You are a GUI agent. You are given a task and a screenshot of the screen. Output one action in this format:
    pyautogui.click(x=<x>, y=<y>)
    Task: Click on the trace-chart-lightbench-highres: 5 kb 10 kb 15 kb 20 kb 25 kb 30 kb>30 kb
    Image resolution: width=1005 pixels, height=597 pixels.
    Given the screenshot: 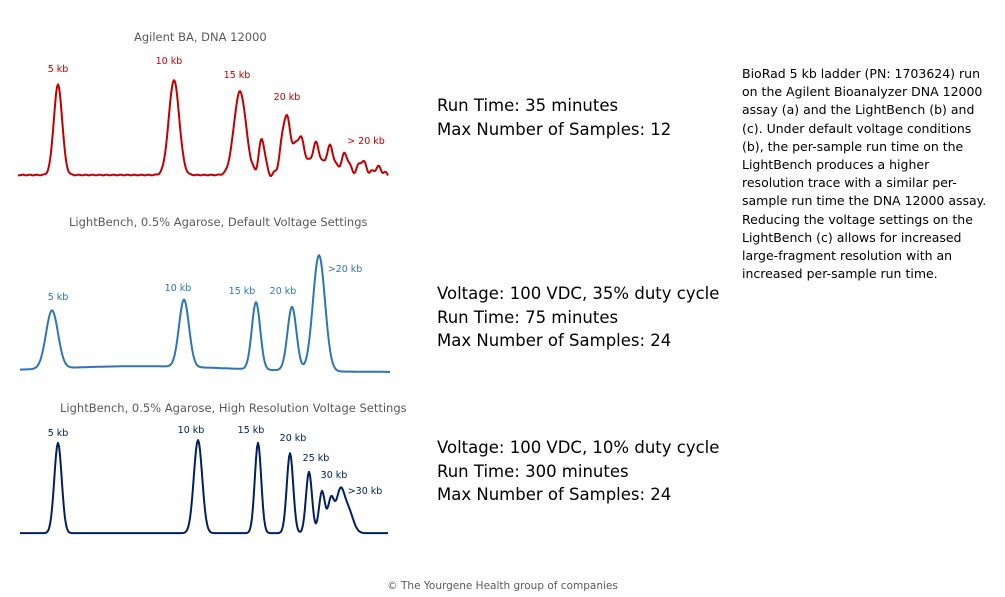 What is the action you would take?
    pyautogui.click(x=204, y=480)
    